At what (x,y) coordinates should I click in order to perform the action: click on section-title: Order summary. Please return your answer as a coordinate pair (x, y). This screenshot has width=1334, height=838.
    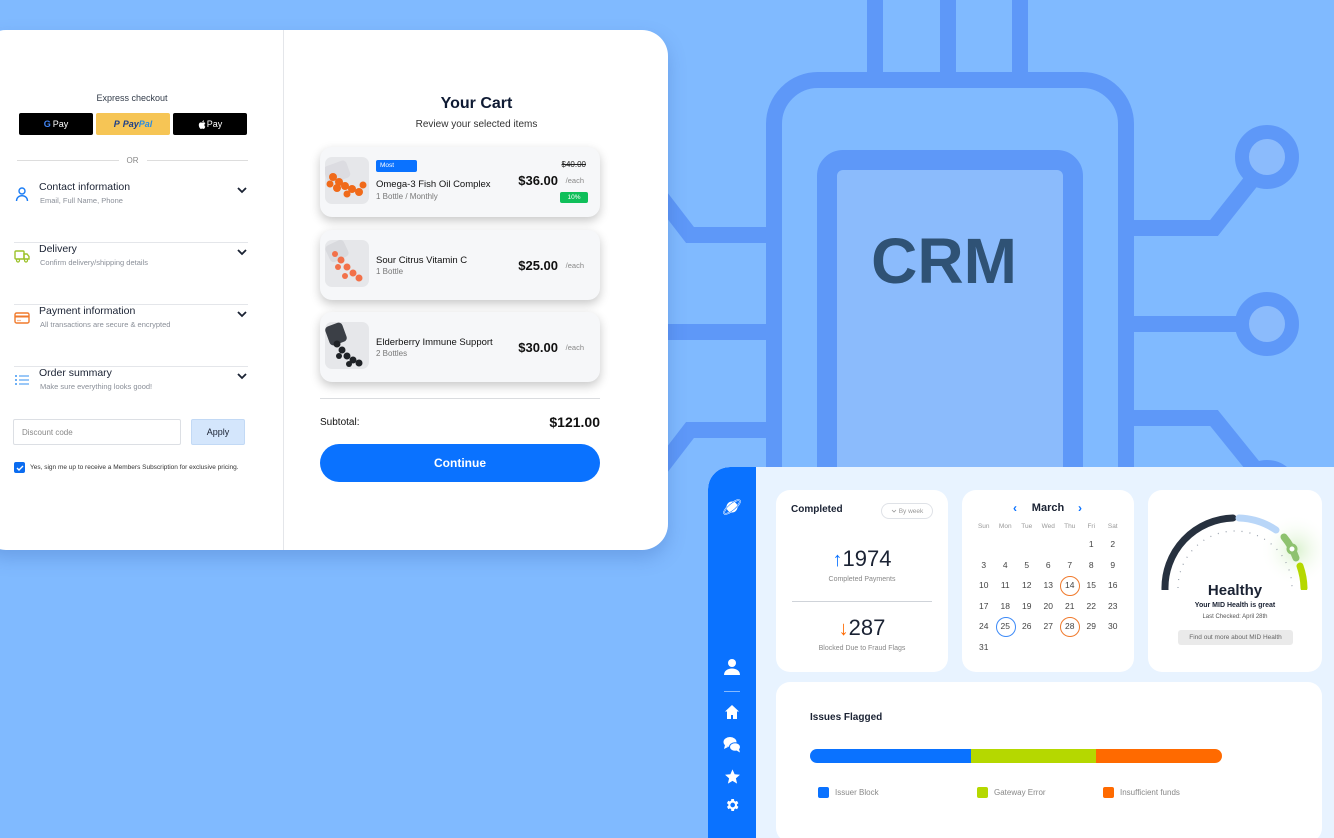
    Looking at the image, I should click on (75, 373).